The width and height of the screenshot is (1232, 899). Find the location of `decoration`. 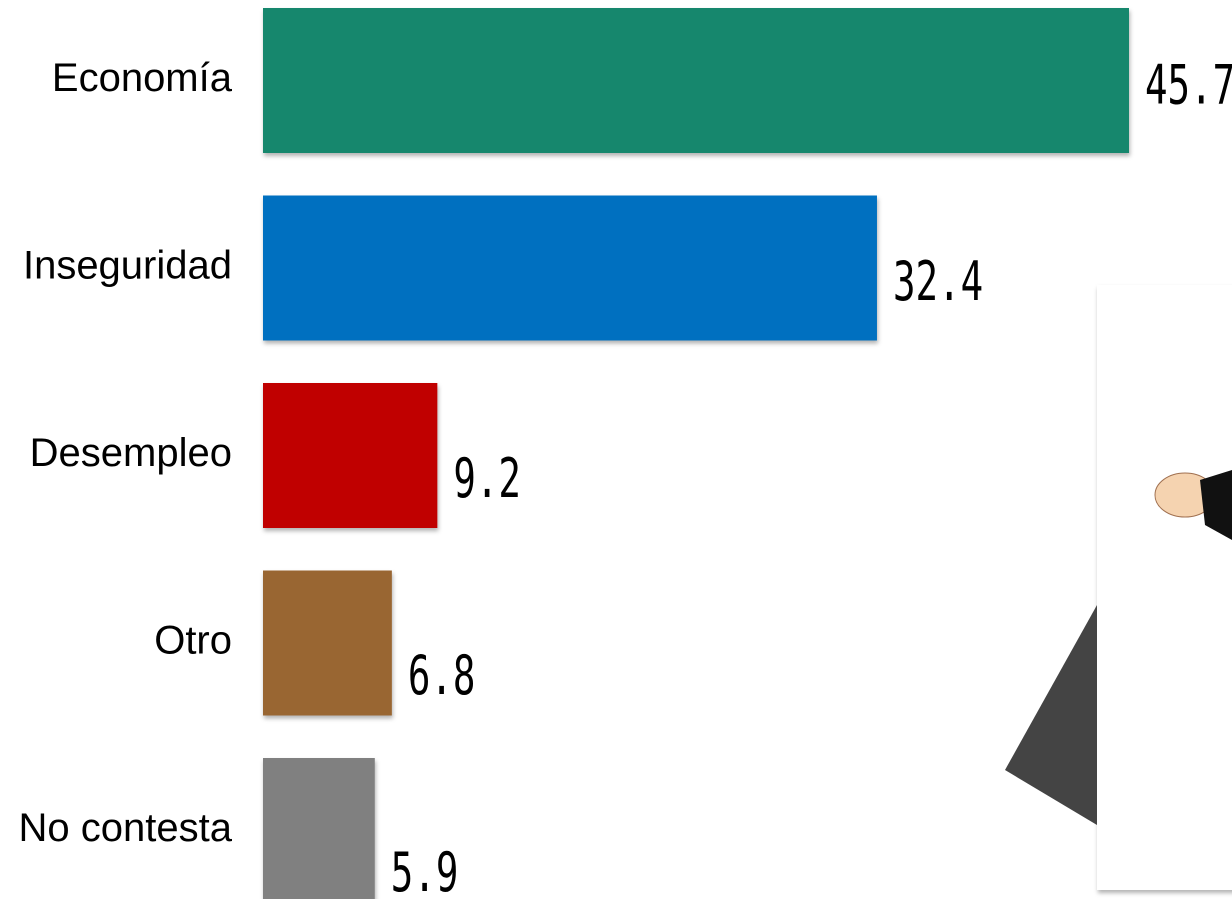

decoration is located at coordinates (1118, 587).